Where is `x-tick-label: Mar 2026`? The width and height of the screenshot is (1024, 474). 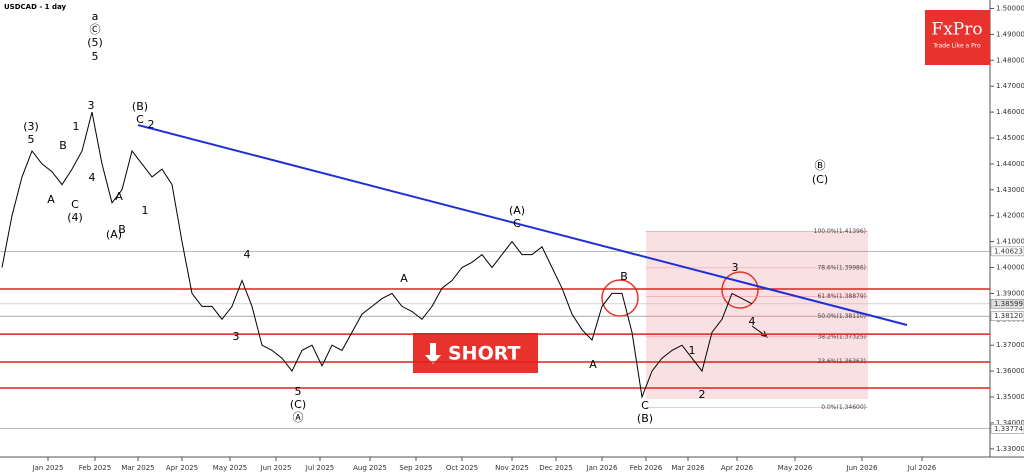
x-tick-label: Mar 2026 is located at coordinates (688, 468).